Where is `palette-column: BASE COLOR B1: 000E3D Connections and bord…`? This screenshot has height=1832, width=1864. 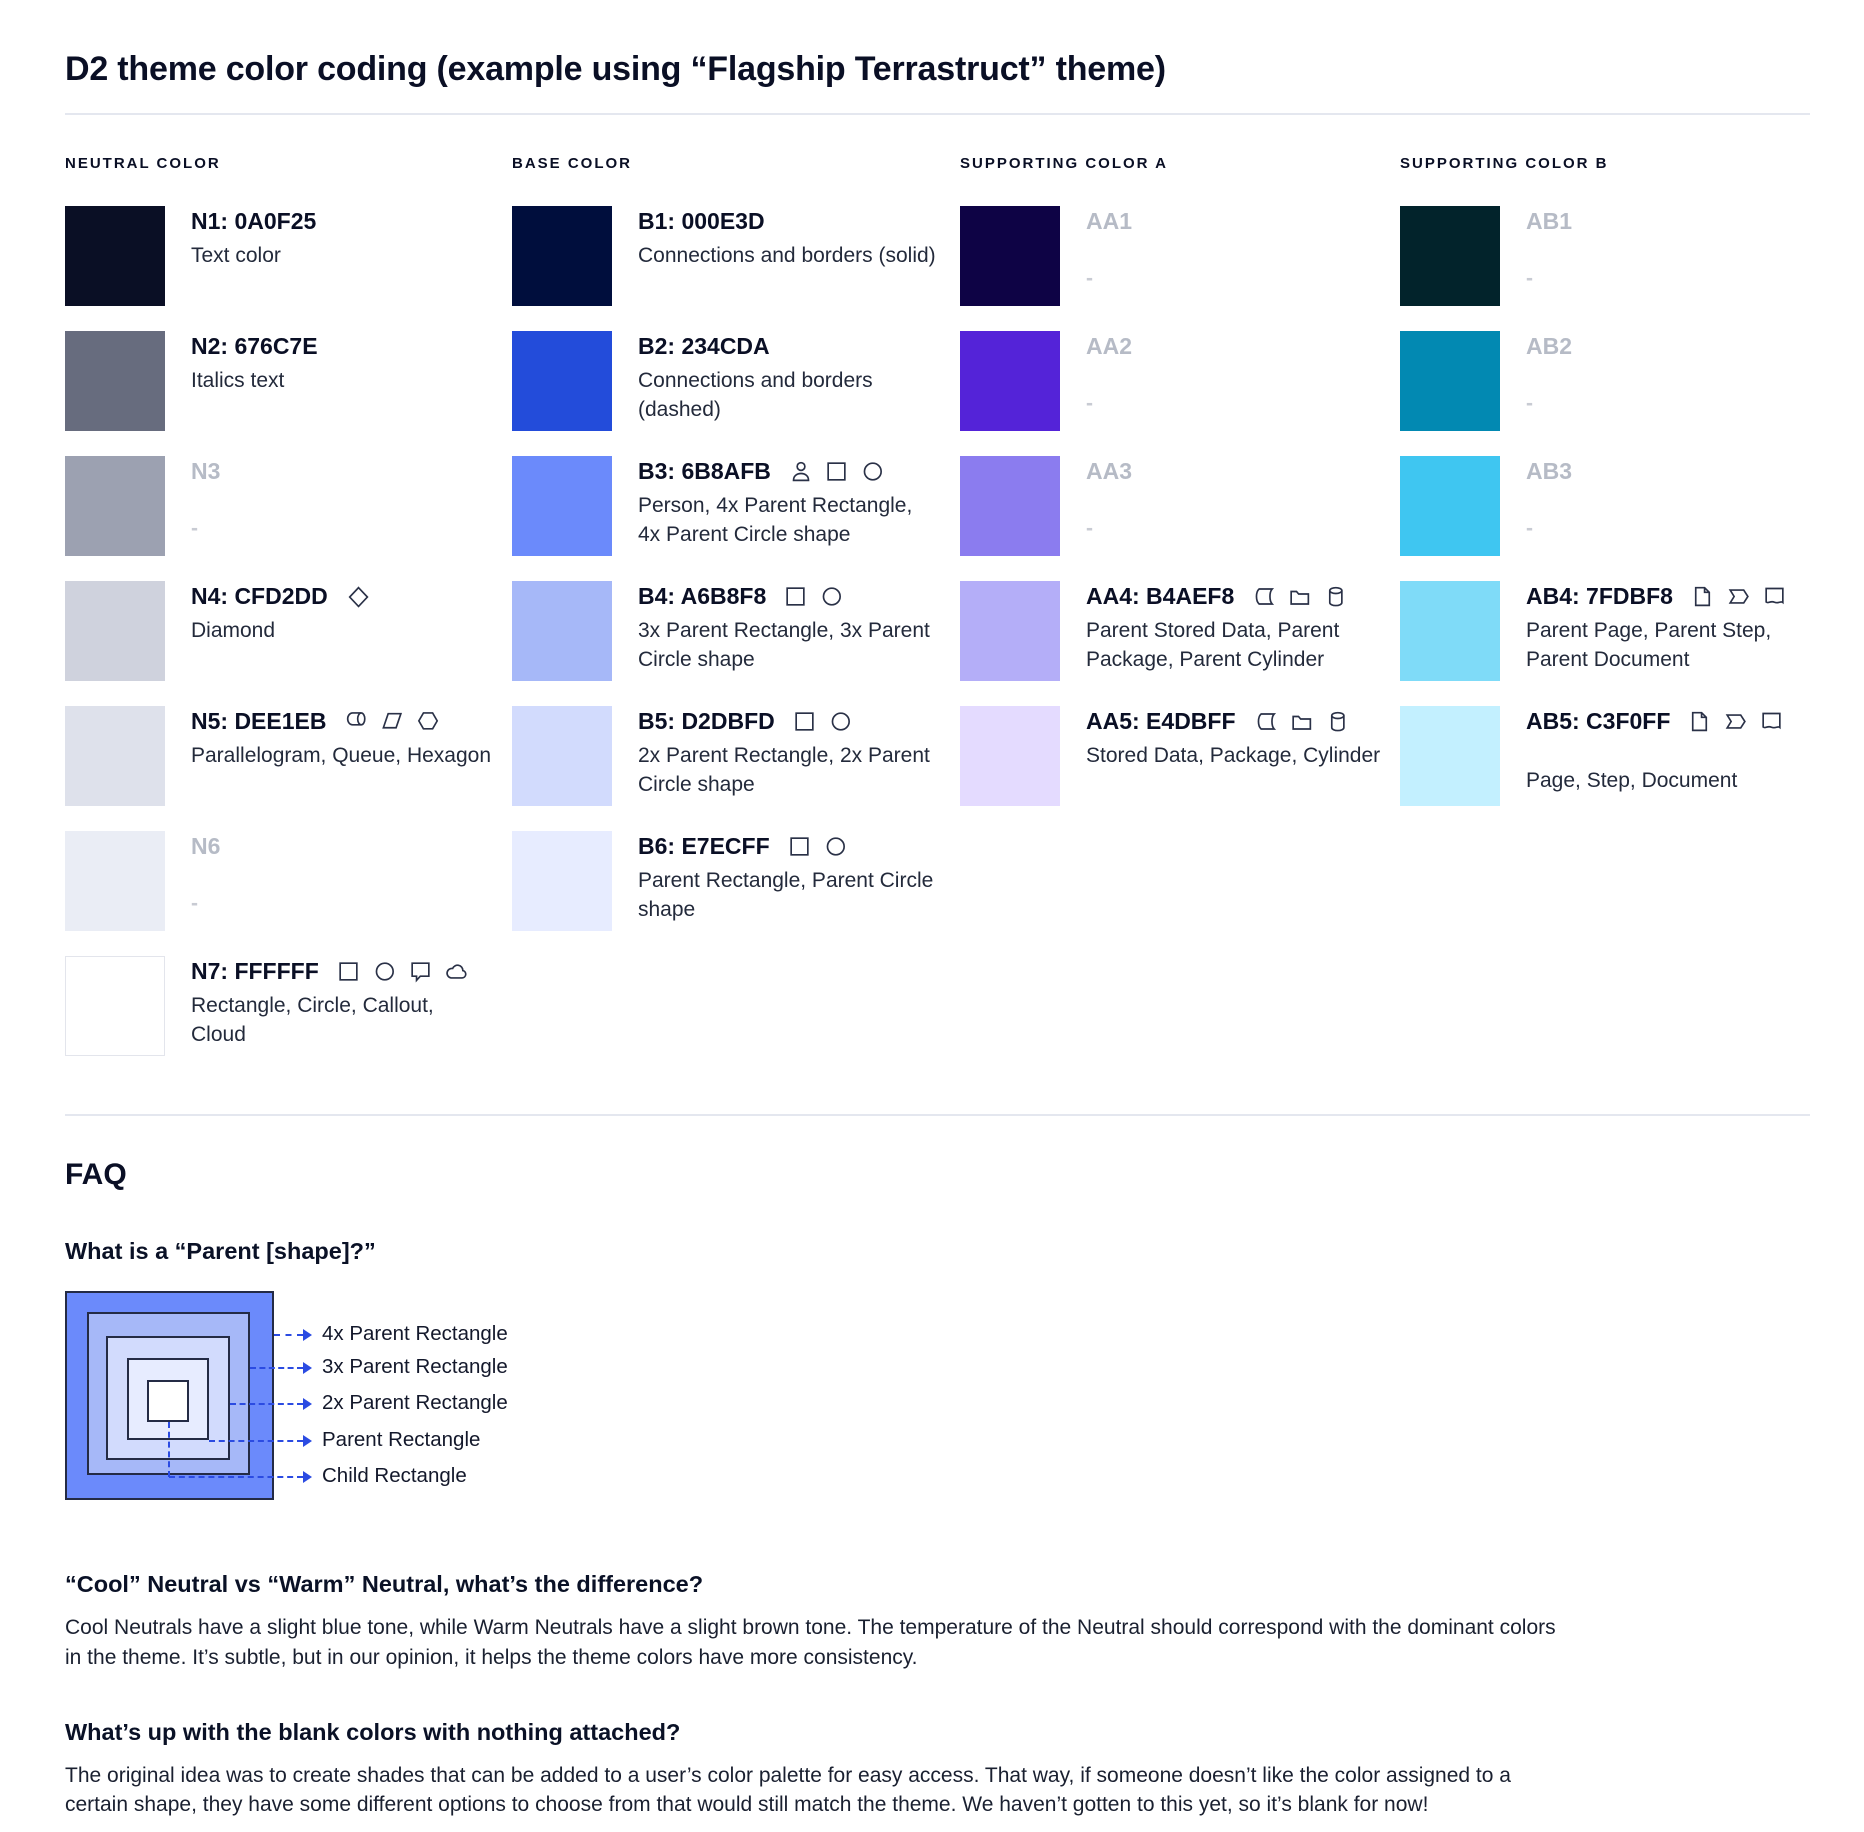
palette-column: BASE COLOR B1: 000E3D Connections and bord… is located at coordinates (736, 618).